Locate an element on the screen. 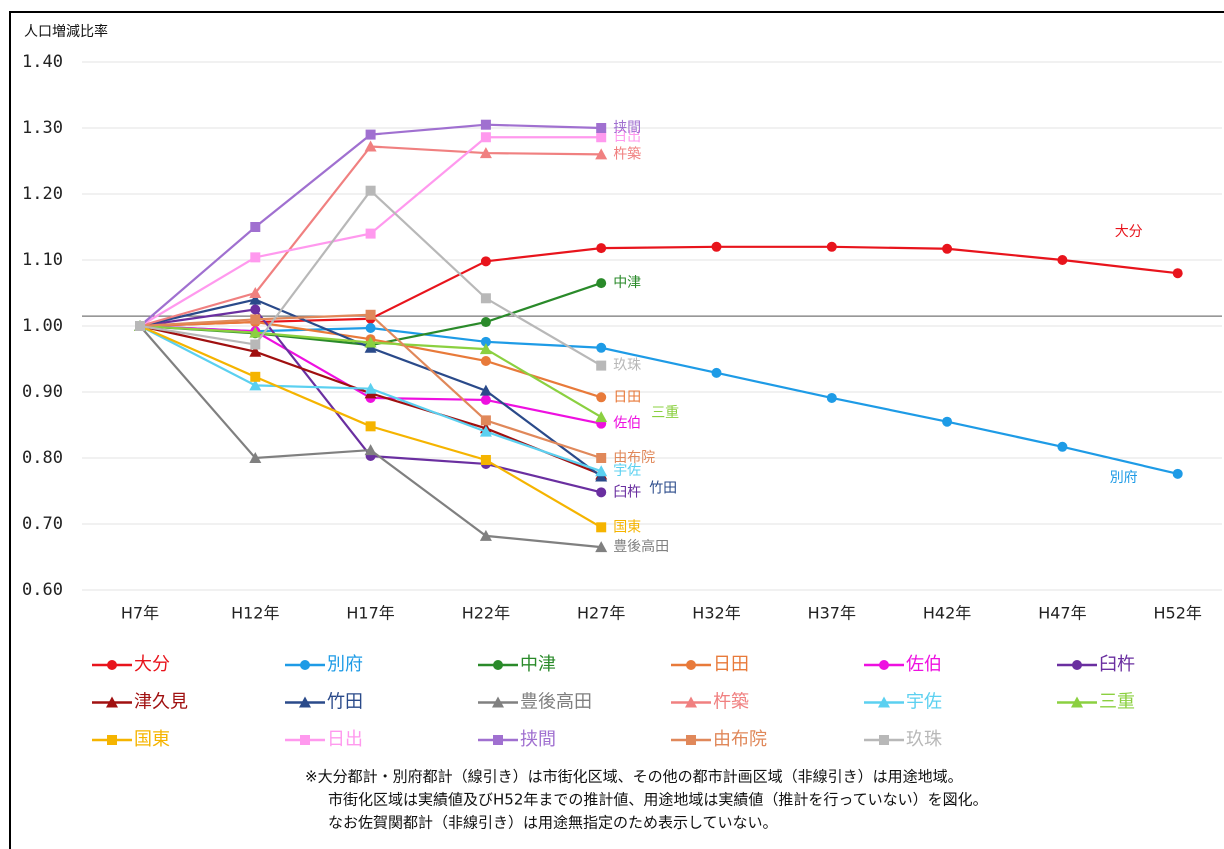  legend-label: 大分 is located at coordinates (152, 664).